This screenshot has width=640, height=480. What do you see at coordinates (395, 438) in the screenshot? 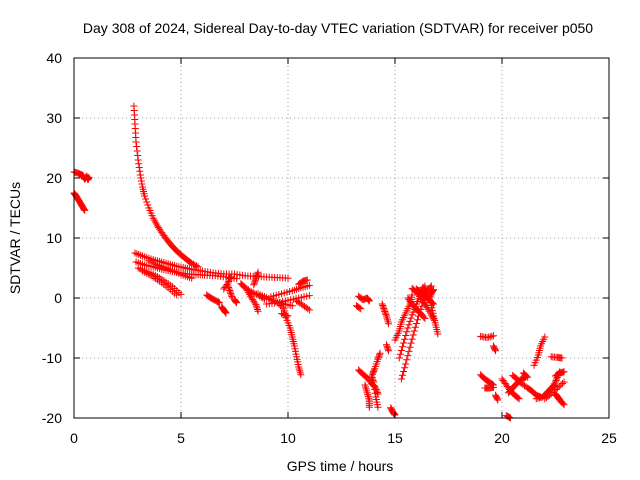
I see `x-tick-label: 15` at bounding box center [395, 438].